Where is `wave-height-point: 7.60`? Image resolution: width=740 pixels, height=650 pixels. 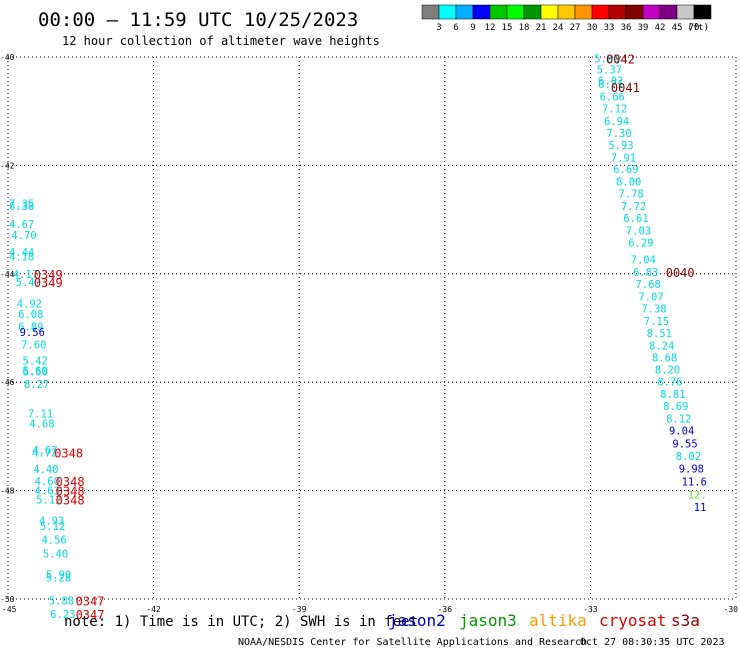
wave-height-point: 7.60 is located at coordinates (33, 345).